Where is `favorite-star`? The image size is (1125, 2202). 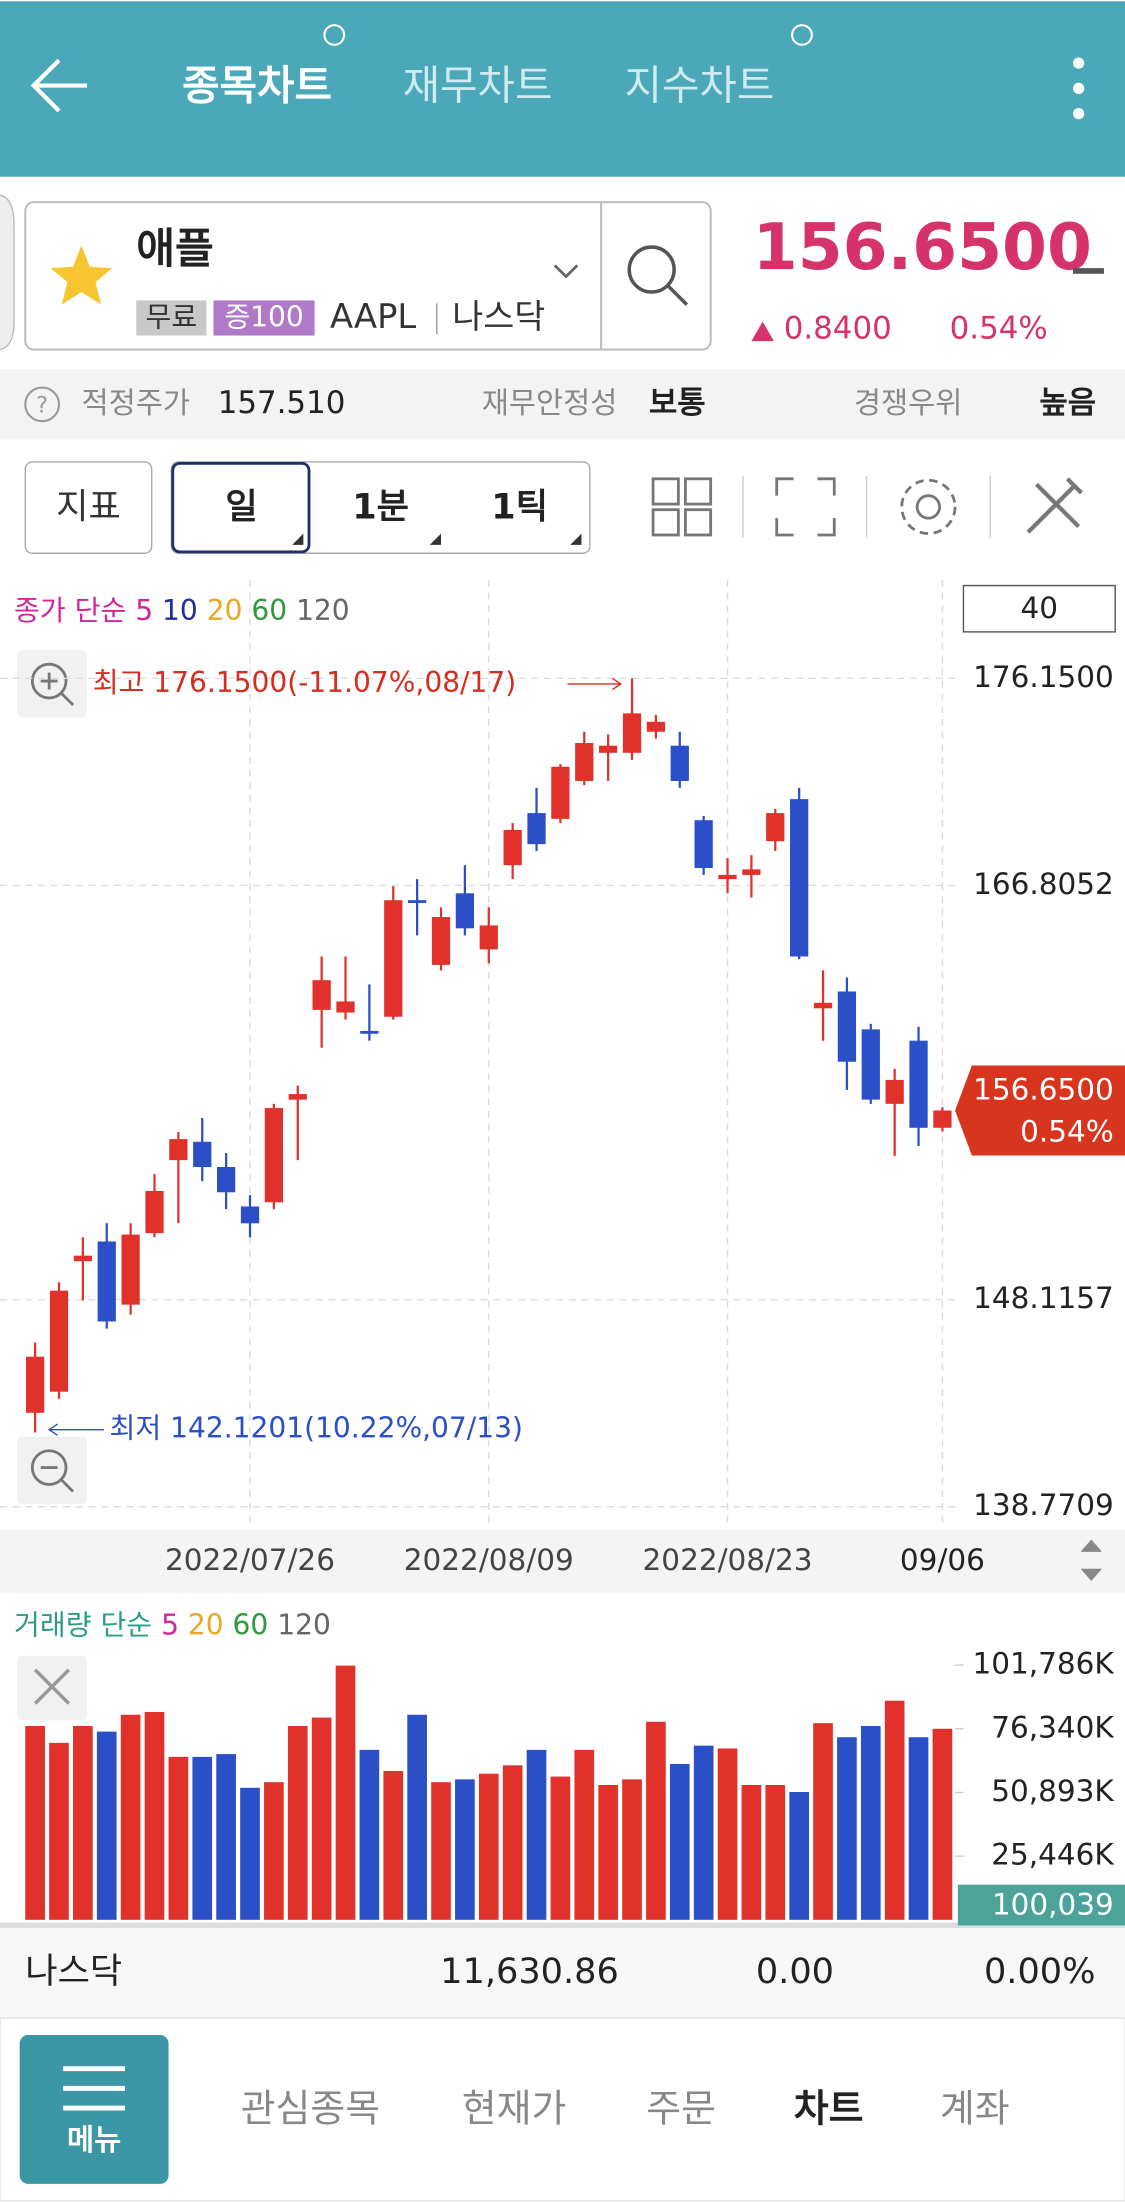 favorite-star is located at coordinates (81, 275).